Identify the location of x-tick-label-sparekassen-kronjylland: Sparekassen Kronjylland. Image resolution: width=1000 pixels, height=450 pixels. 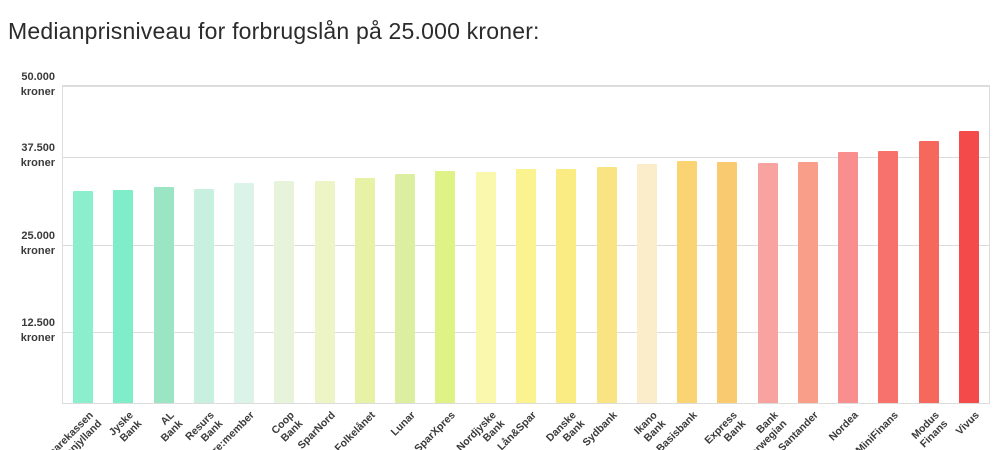
(73, 429).